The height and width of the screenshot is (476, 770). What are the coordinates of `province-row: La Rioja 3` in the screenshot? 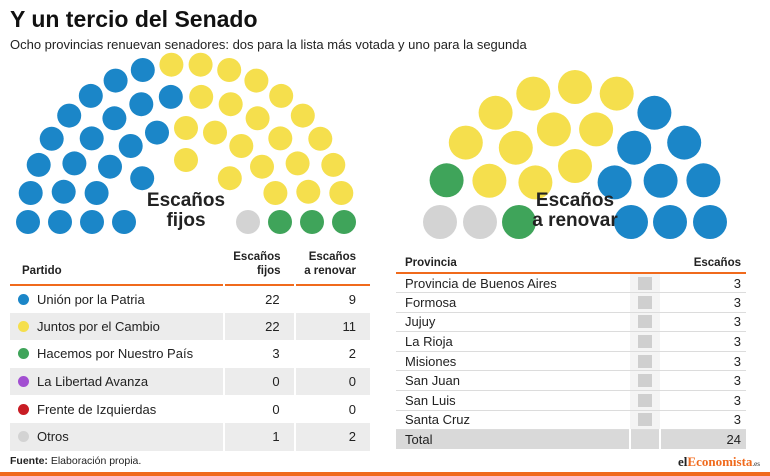 It's located at (571, 341).